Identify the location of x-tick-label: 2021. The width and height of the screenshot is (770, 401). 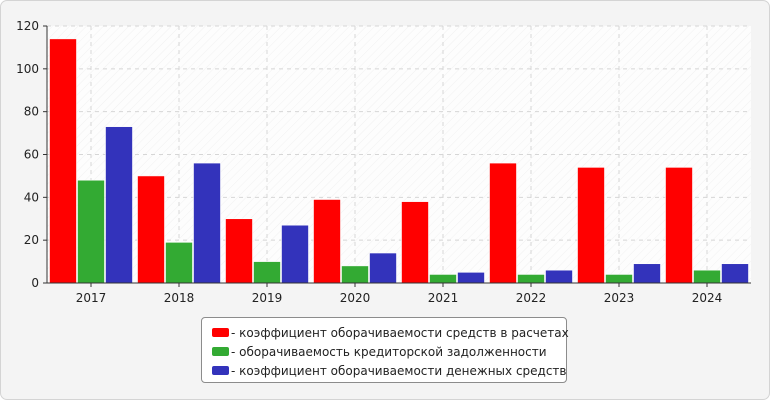
(443, 298).